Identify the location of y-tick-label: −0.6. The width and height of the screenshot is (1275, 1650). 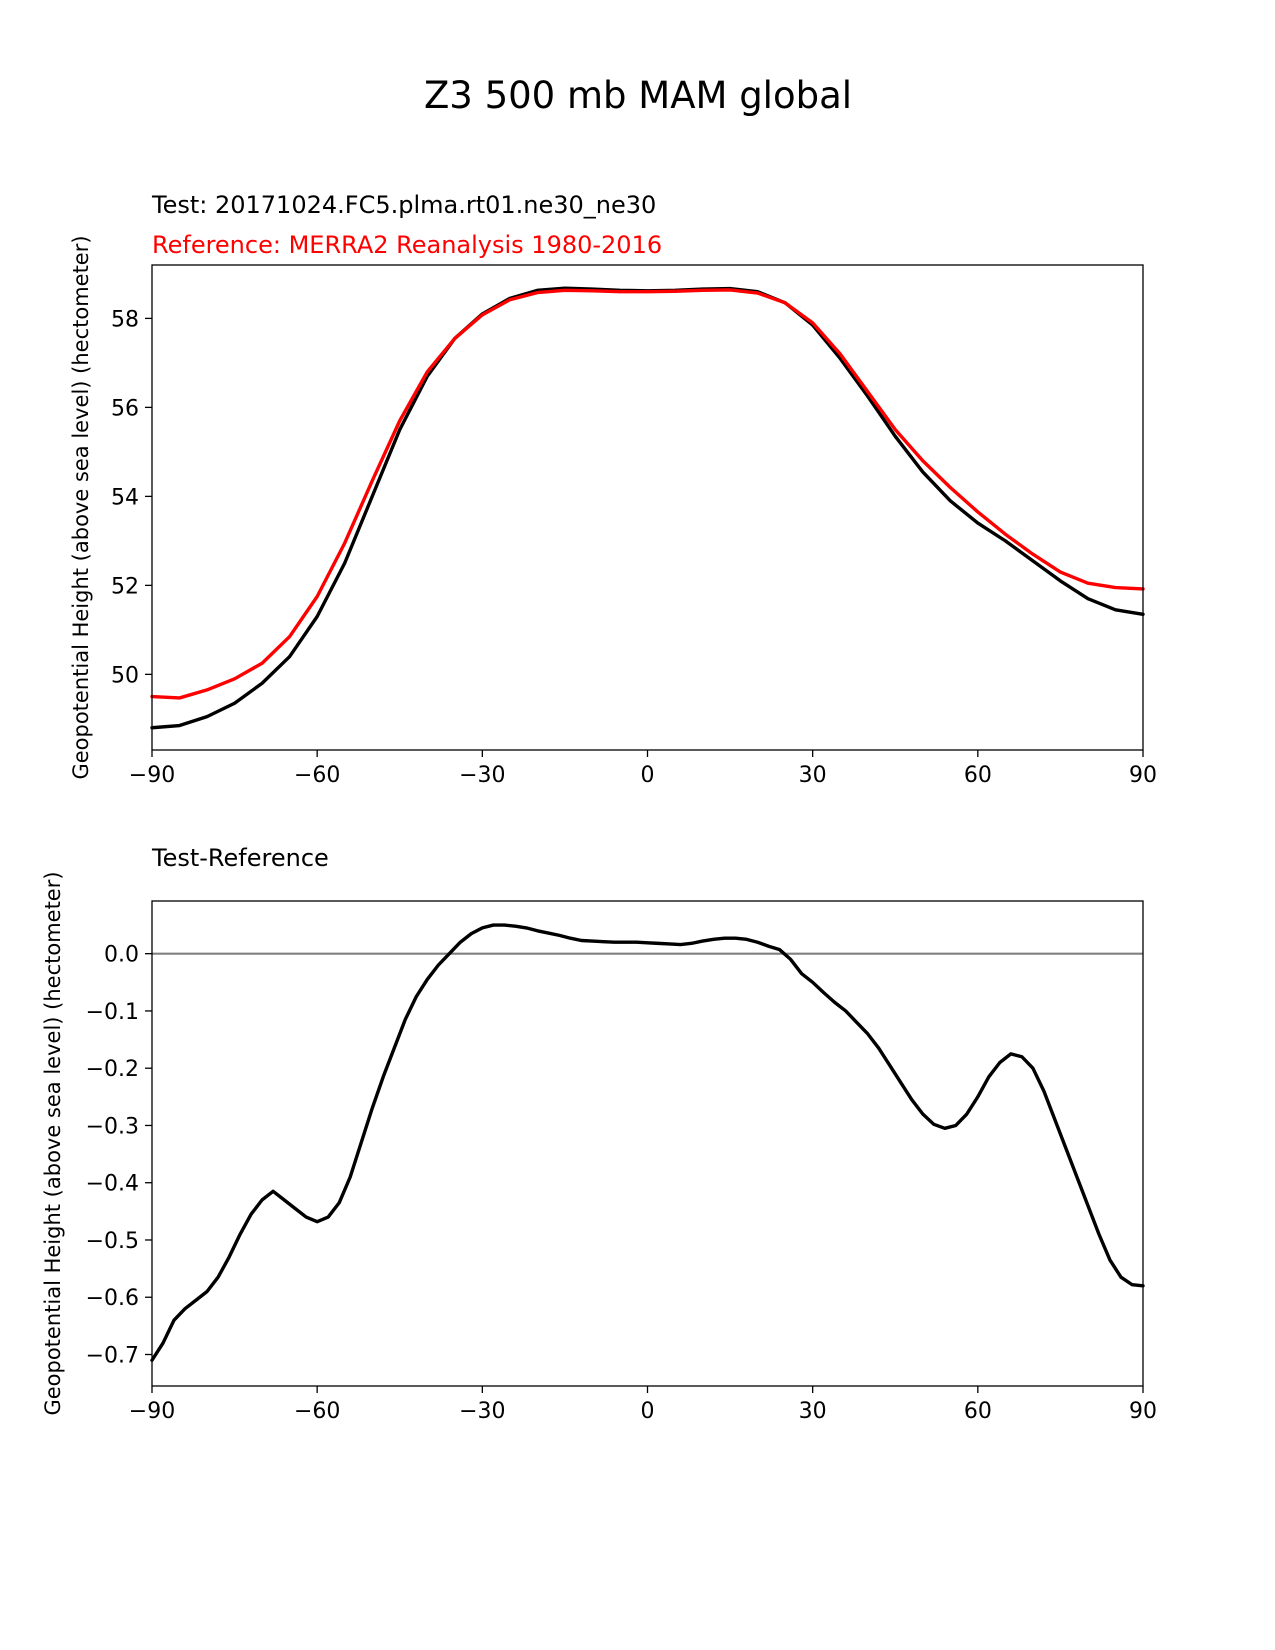
(112, 1298).